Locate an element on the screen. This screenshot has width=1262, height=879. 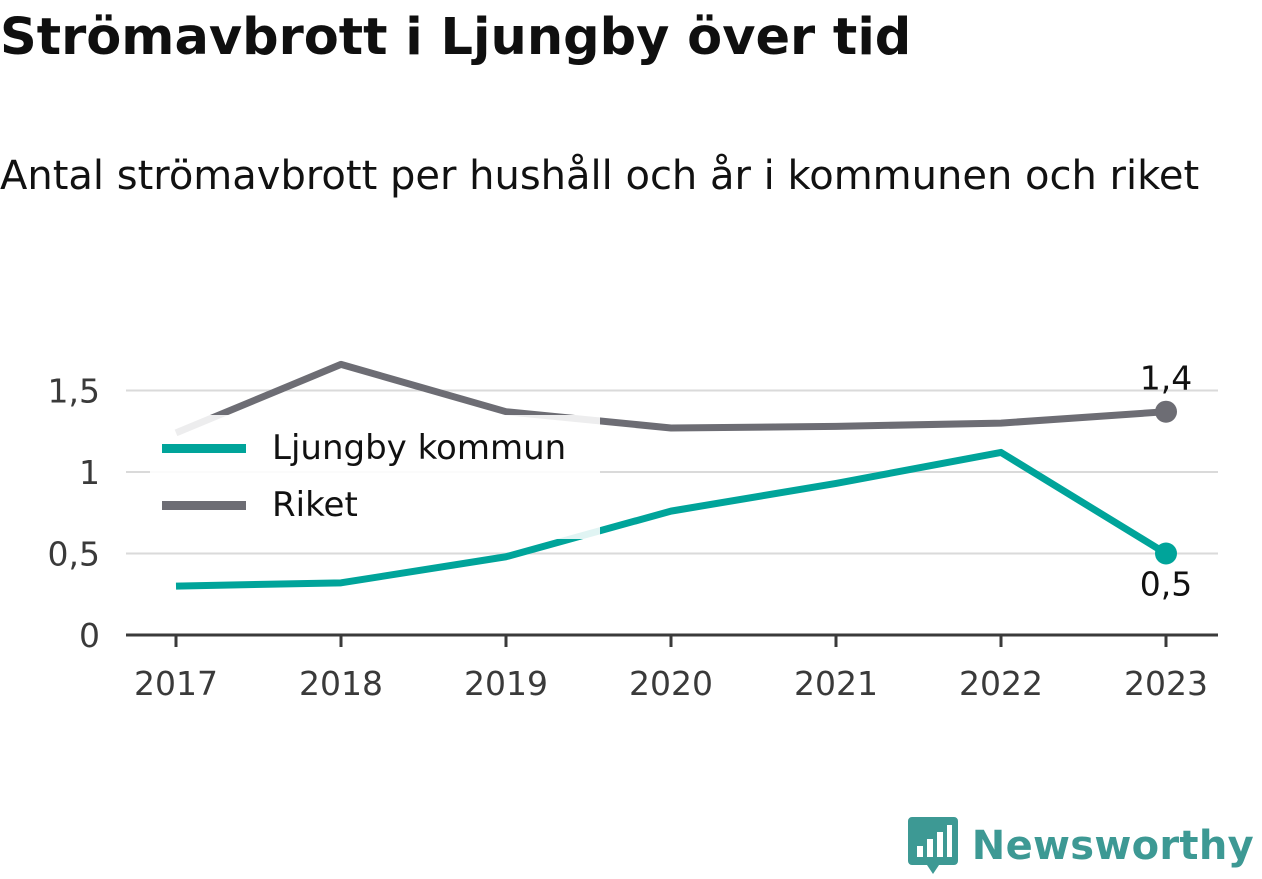
end-point-riket is located at coordinates (1166, 411).